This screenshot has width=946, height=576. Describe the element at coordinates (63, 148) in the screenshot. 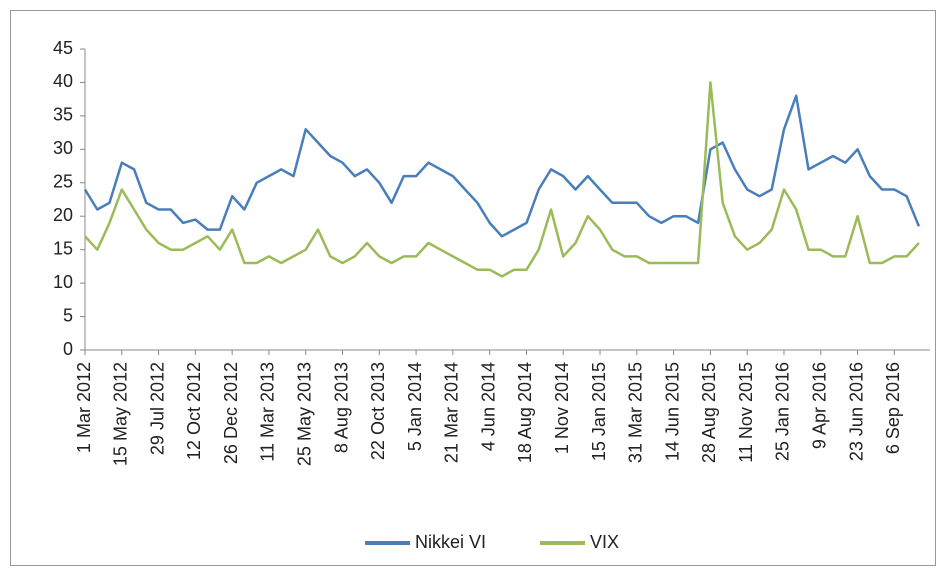

I see `y-tick-label: 30` at that location.